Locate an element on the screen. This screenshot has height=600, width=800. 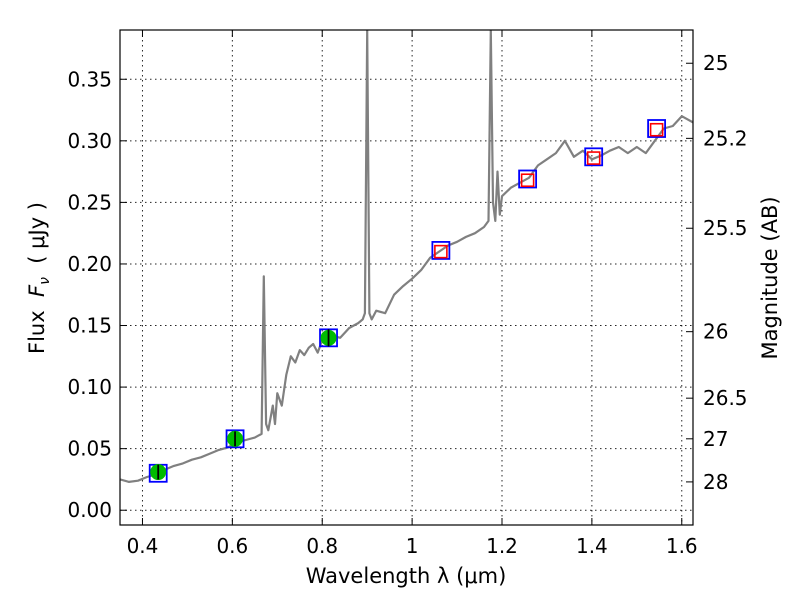
x-tick-label: 1 is located at coordinates (412, 546).